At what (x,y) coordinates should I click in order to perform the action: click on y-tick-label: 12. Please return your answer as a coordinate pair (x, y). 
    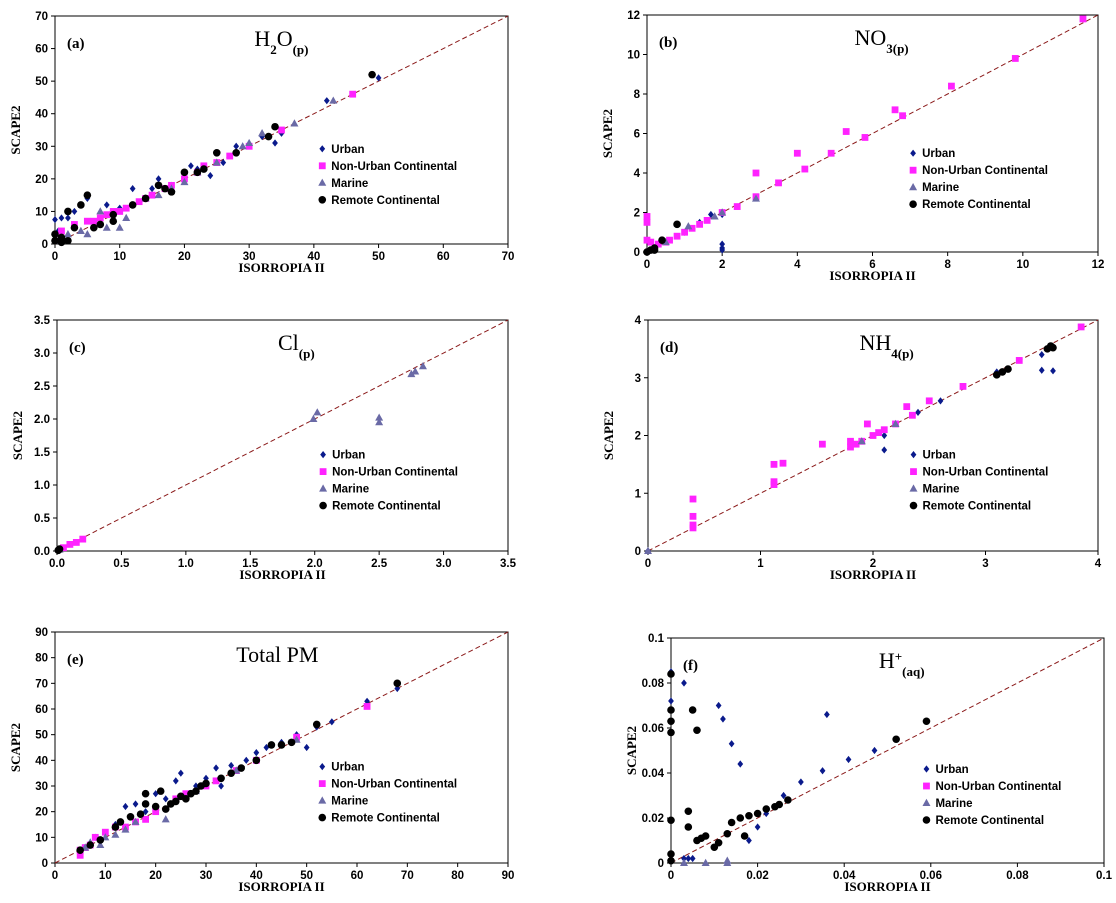
    Looking at the image, I should click on (633, 16).